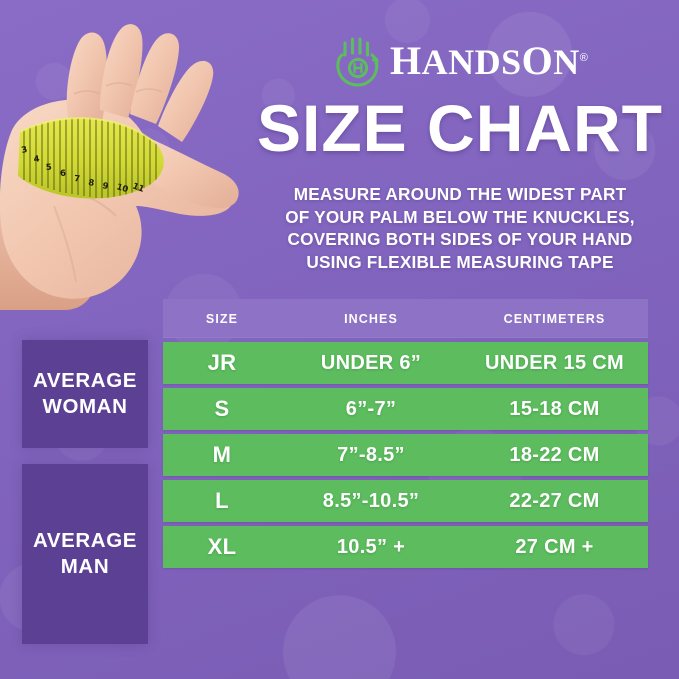  What do you see at coordinates (405, 409) in the screenshot?
I see `table-row: S 6”-7” 15-18 CM` at bounding box center [405, 409].